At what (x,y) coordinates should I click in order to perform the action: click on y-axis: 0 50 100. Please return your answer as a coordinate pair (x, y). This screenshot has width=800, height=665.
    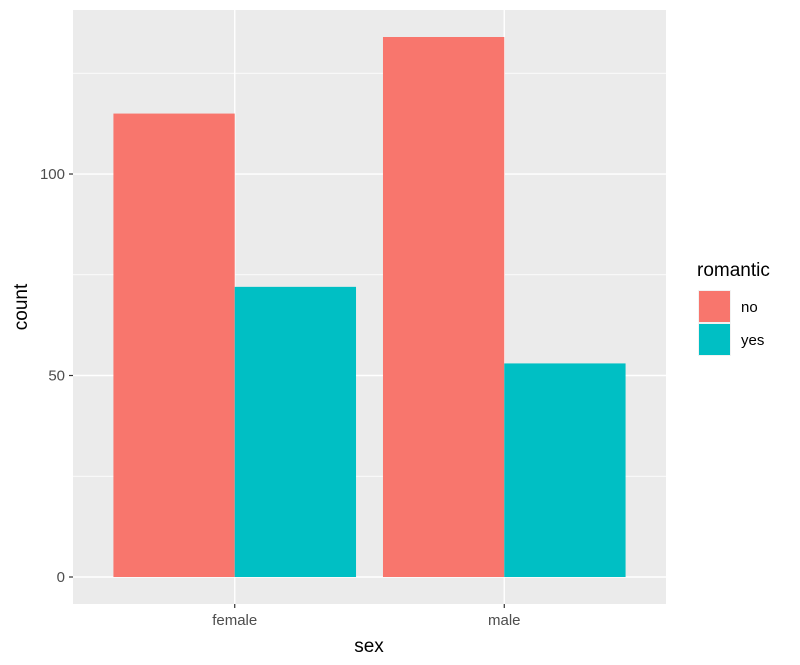
    Looking at the image, I should click on (56, 376).